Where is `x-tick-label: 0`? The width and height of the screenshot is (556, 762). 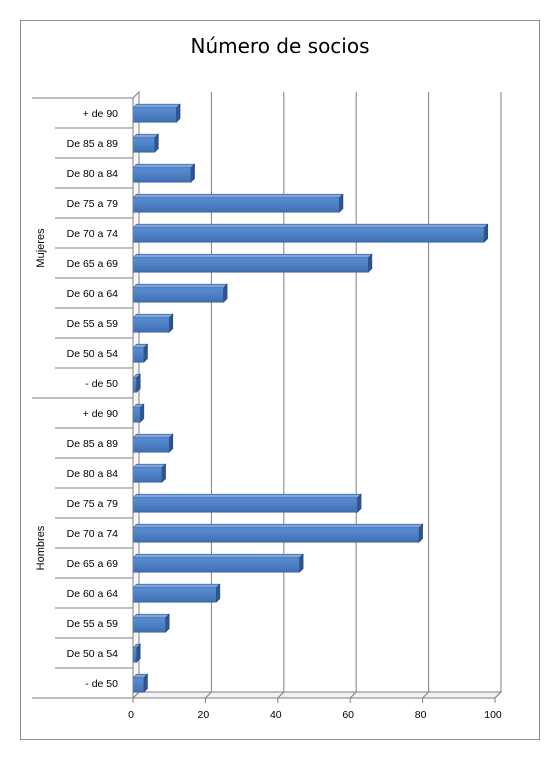 x-tick-label: 0 is located at coordinates (131, 715).